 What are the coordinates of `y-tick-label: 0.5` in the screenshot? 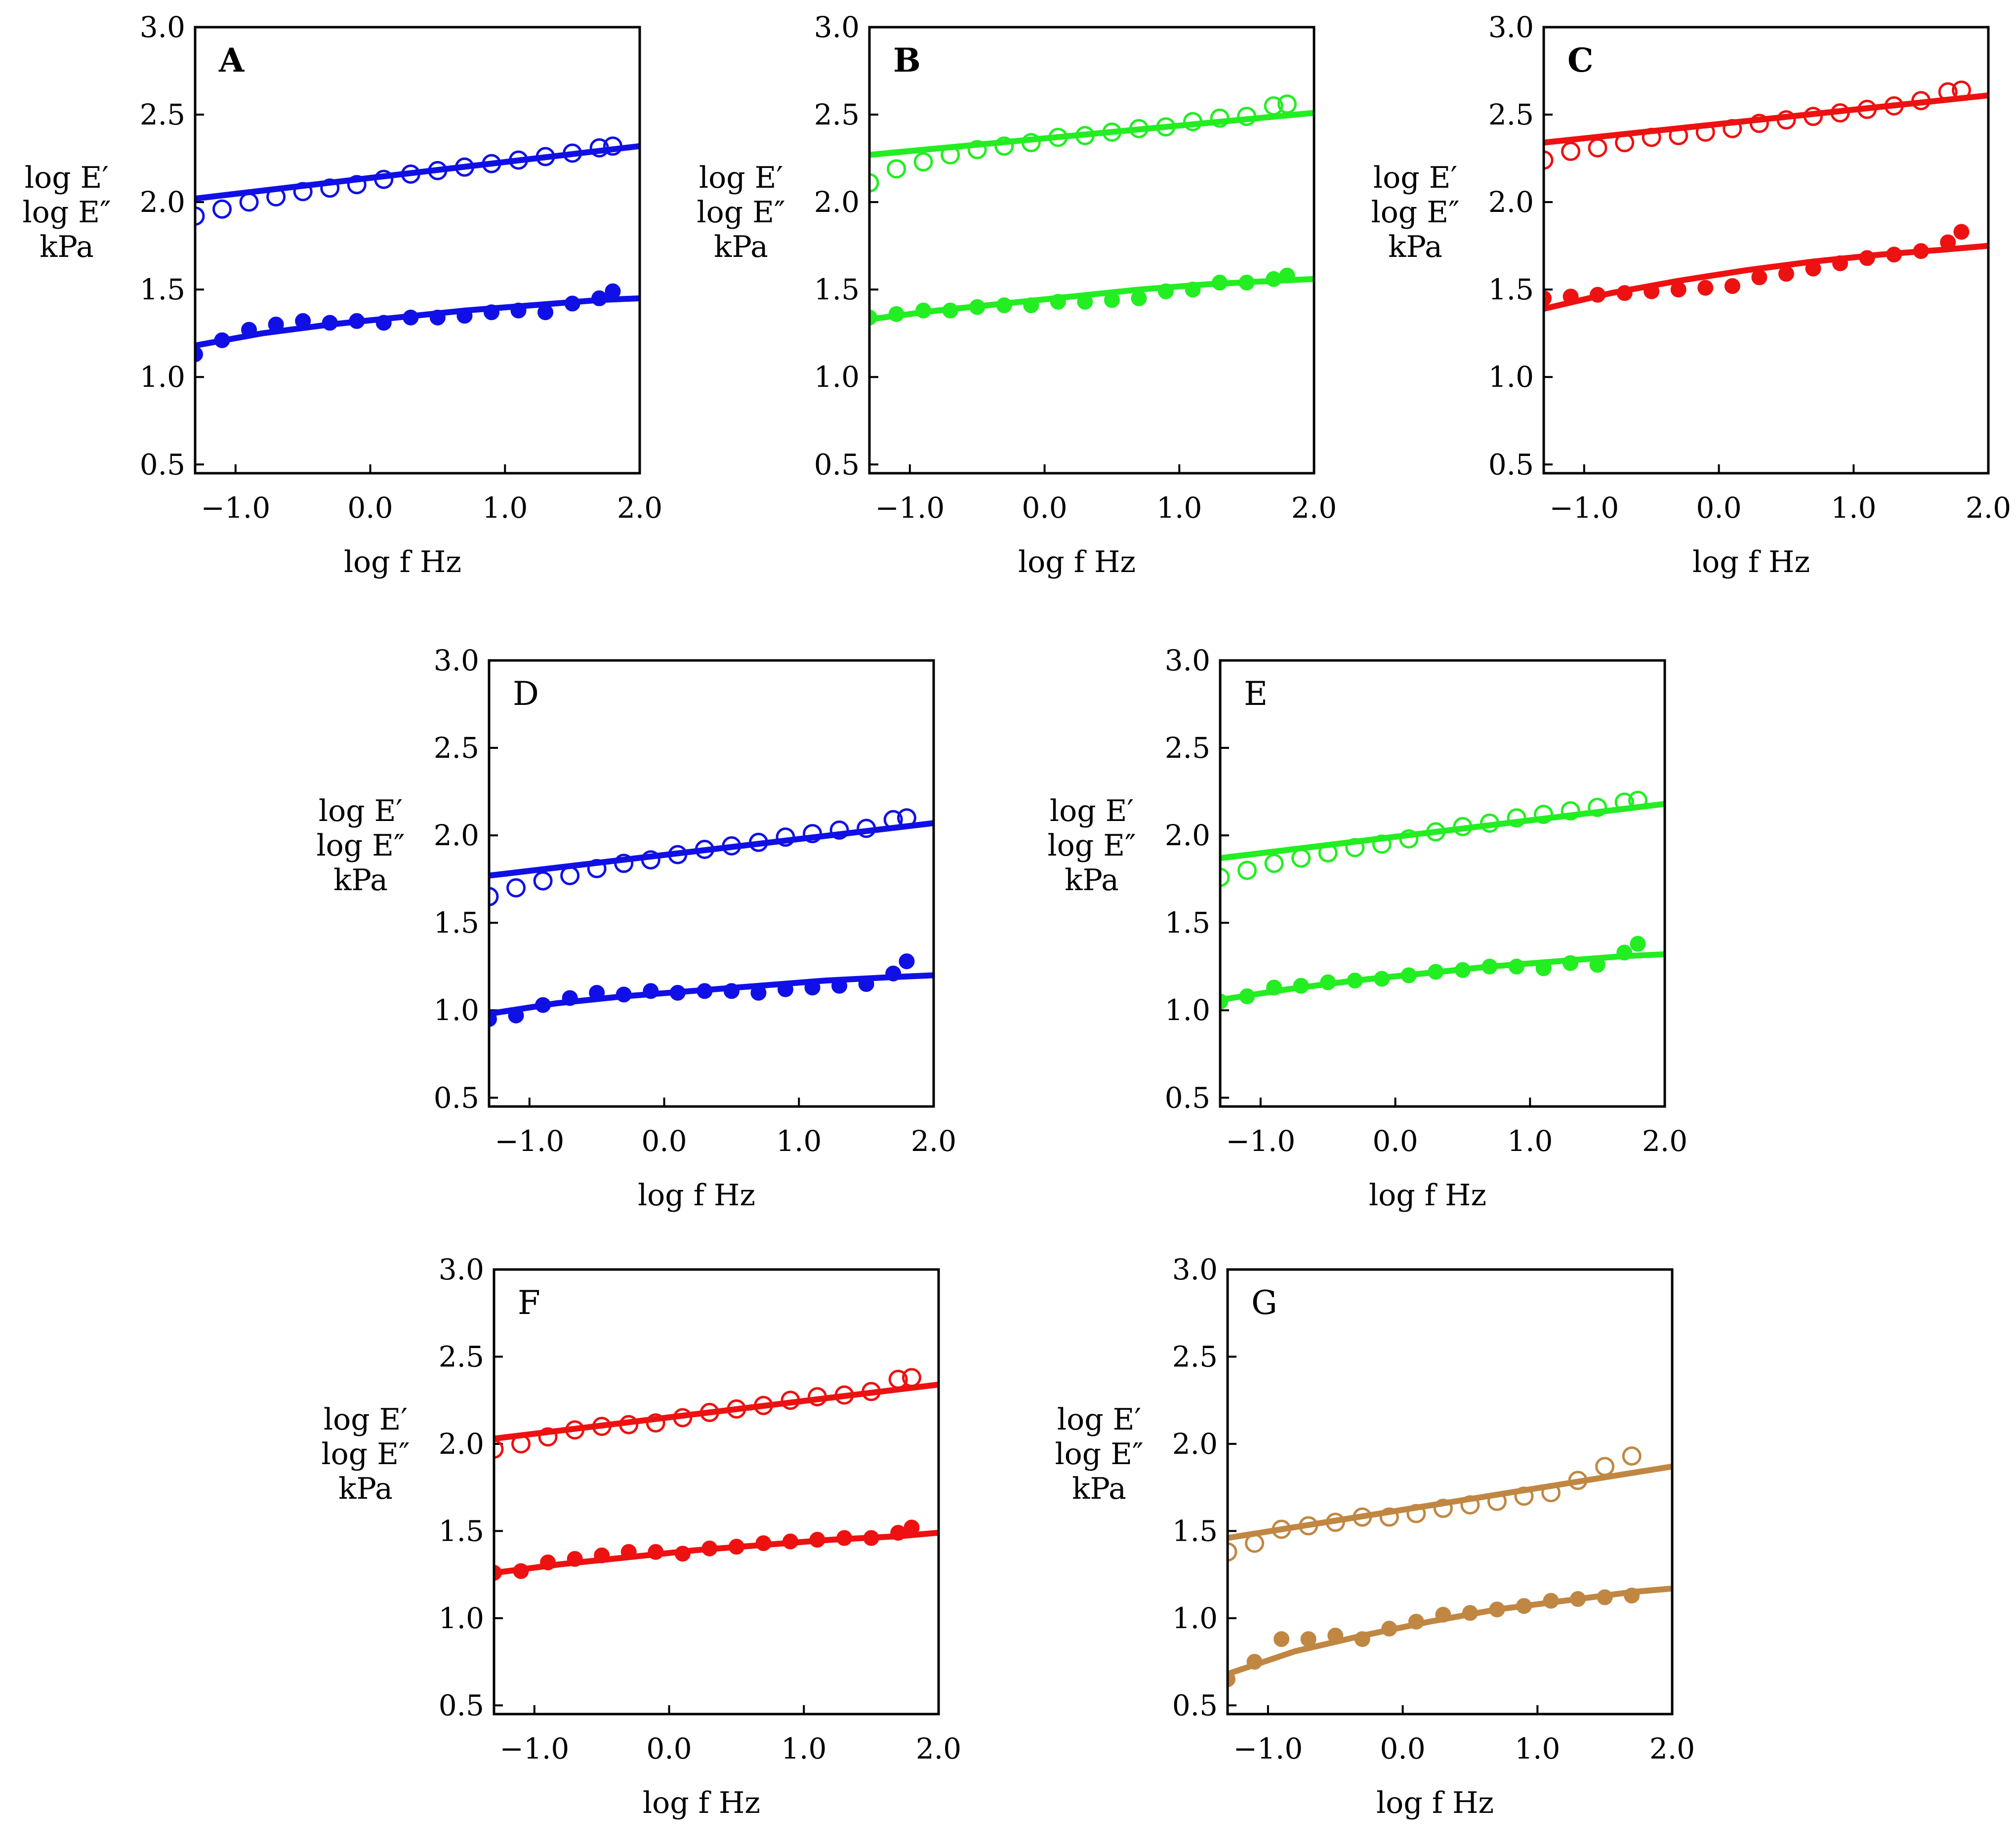 It's located at (1195, 1705).